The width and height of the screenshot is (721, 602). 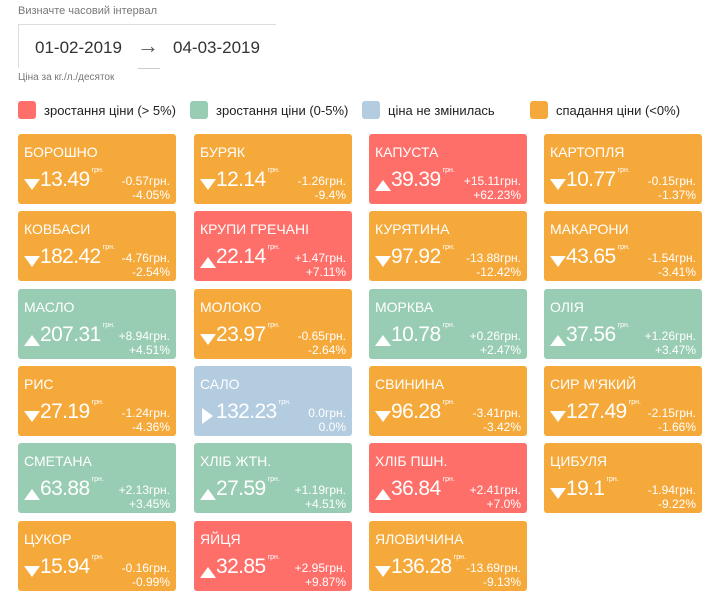 I want to click on product-card: МОЛОКО 23.97 грн. -0.65грн. -2.64%, so click(x=273, y=323).